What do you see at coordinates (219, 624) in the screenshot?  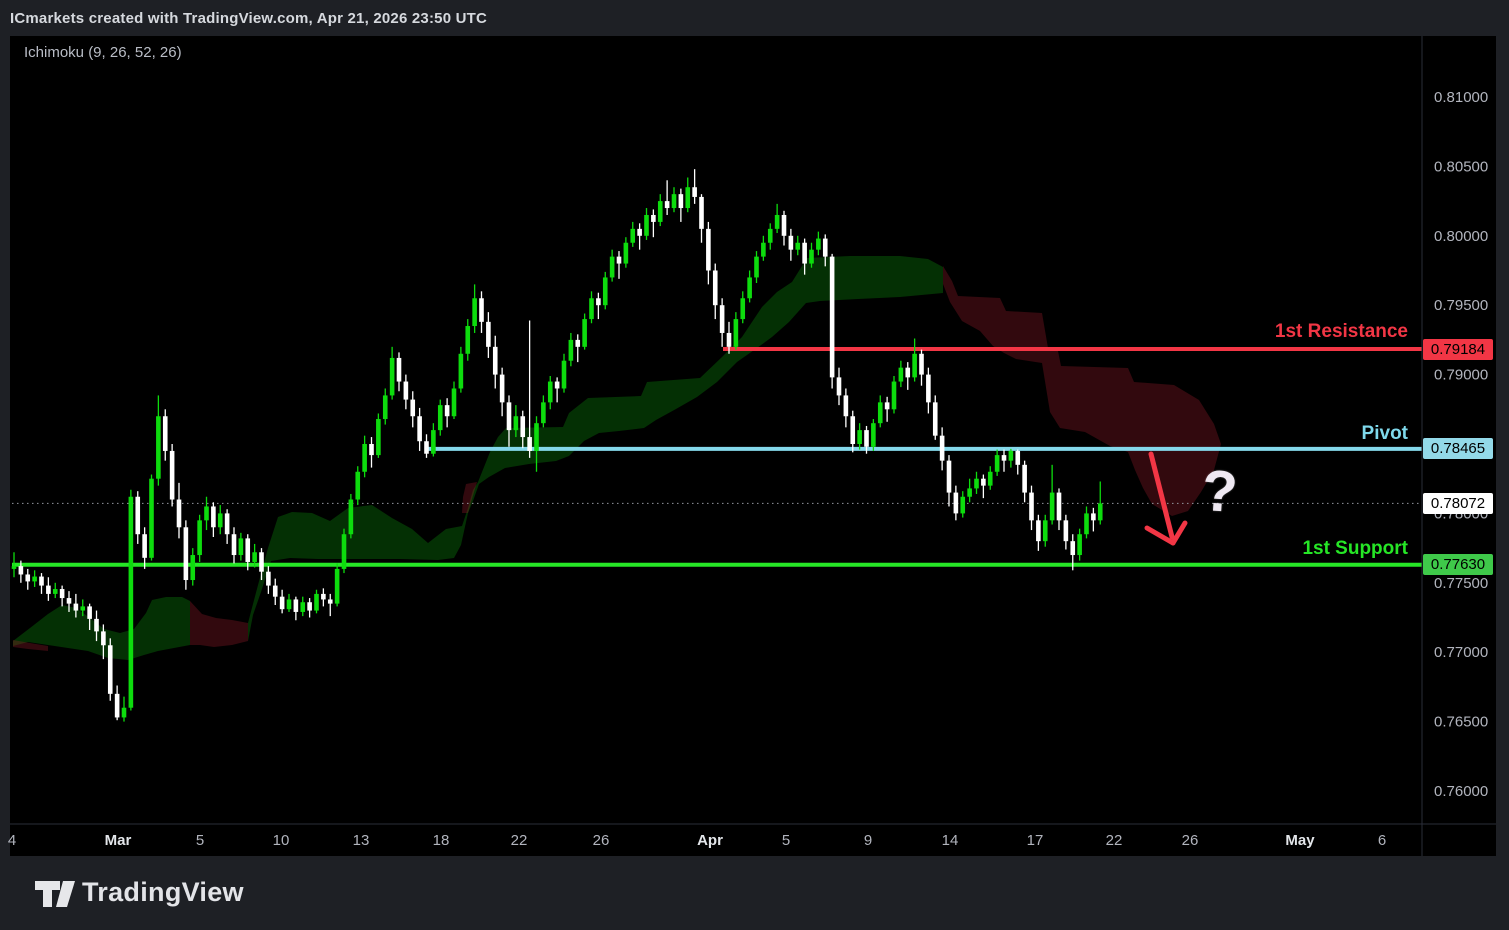 I see `ichimoku-cloud-bearish` at bounding box center [219, 624].